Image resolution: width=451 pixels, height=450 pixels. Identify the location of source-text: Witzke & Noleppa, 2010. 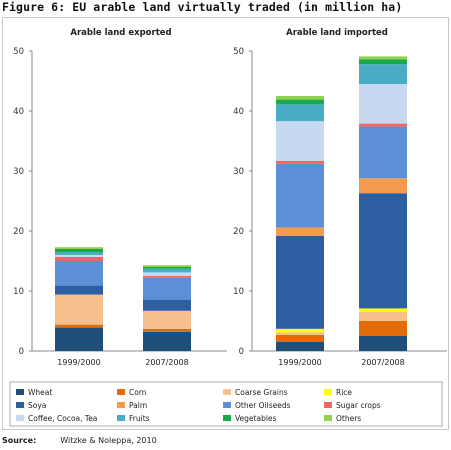
(108, 440).